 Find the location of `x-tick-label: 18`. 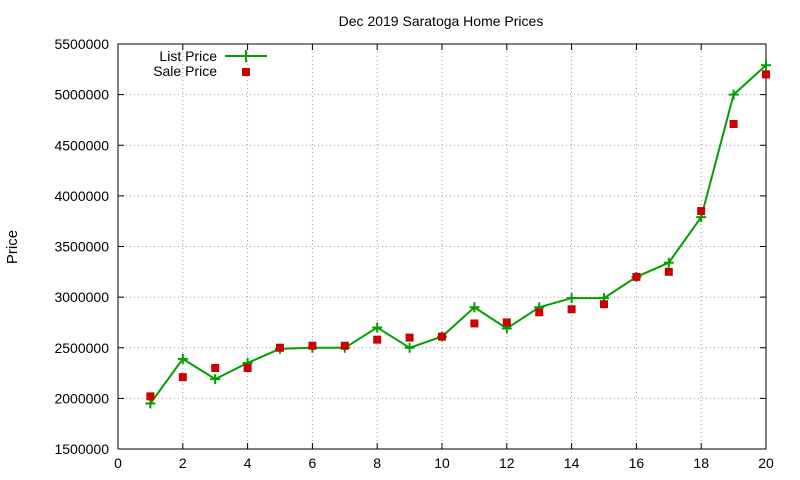

x-tick-label: 18 is located at coordinates (701, 463).